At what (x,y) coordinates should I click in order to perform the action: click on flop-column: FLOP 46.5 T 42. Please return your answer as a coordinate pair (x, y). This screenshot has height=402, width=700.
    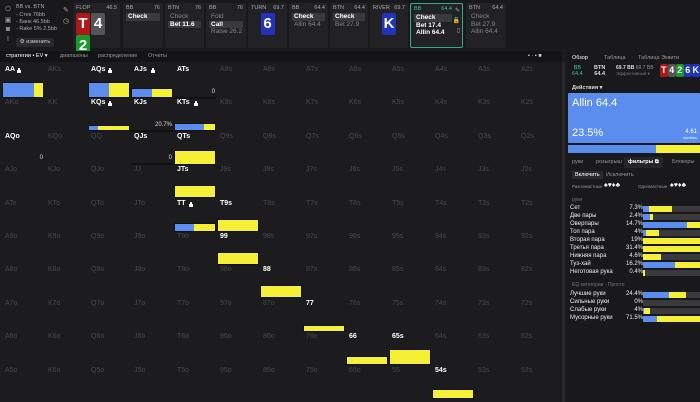
    Looking at the image, I should click on (96, 30).